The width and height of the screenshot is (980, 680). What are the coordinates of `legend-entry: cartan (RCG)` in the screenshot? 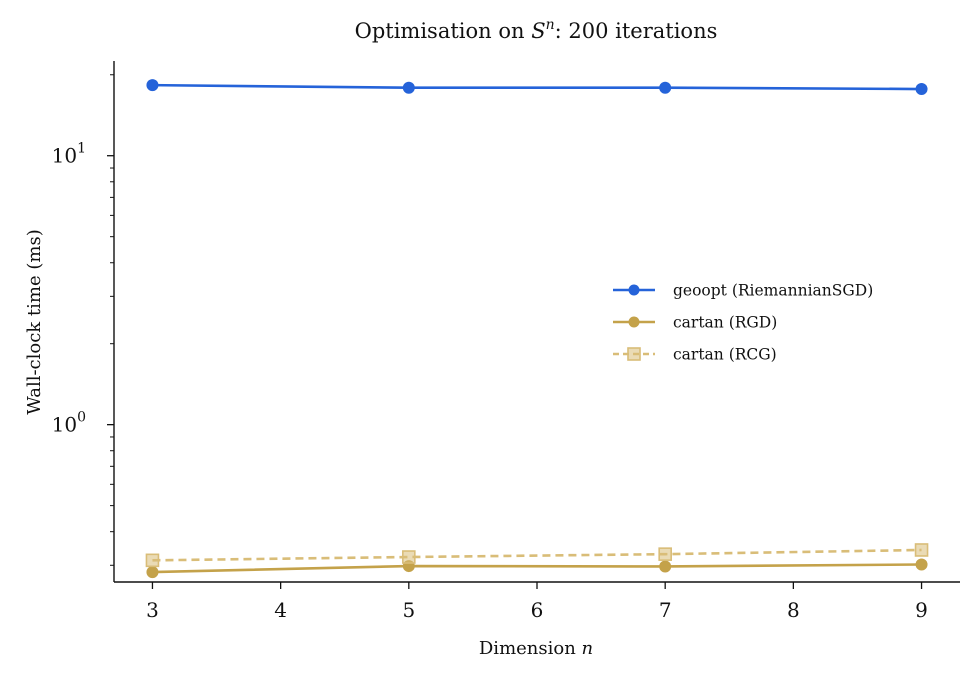 It's located at (695, 355).